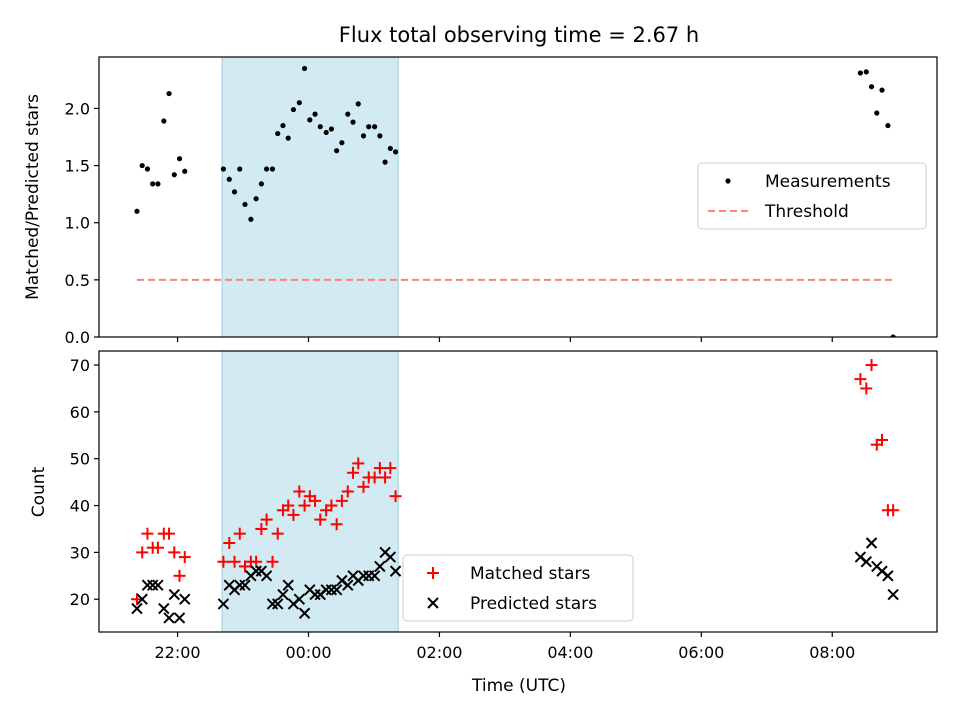  Describe the element at coordinates (518, 686) in the screenshot. I see `x-axis-label: Time (UTC)` at that location.